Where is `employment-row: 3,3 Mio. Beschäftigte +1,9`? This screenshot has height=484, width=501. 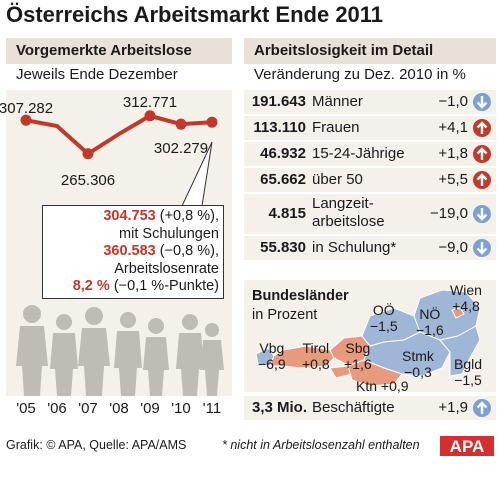 employment-row: 3,3 Mio. Beschäftigte +1,9 is located at coordinates (370, 408).